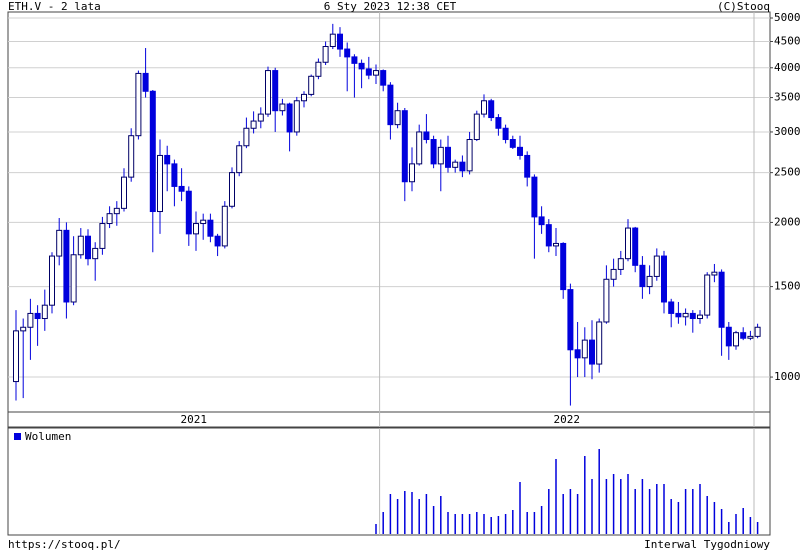 The image size is (800, 550). I want to click on y-tick-label: 1500, so click(787, 286).